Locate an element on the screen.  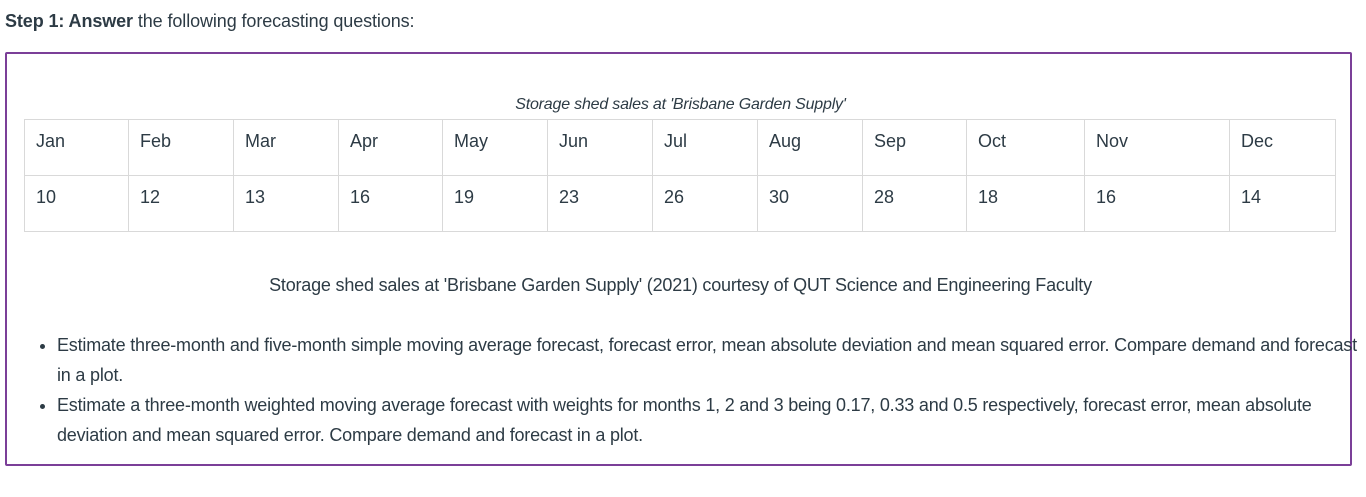
table-cell-value: 13 is located at coordinates (286, 203).